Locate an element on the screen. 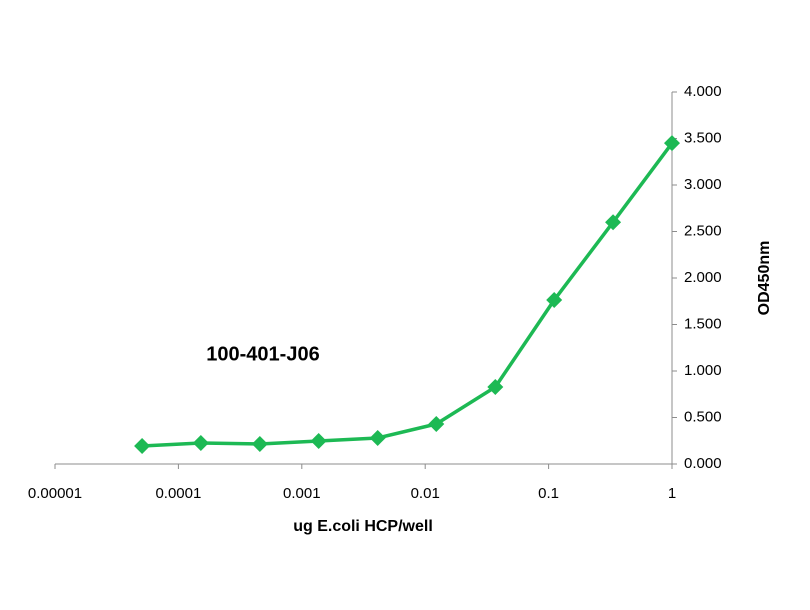 The width and height of the screenshot is (810, 610). y-axis-label: OD450nm is located at coordinates (764, 278).